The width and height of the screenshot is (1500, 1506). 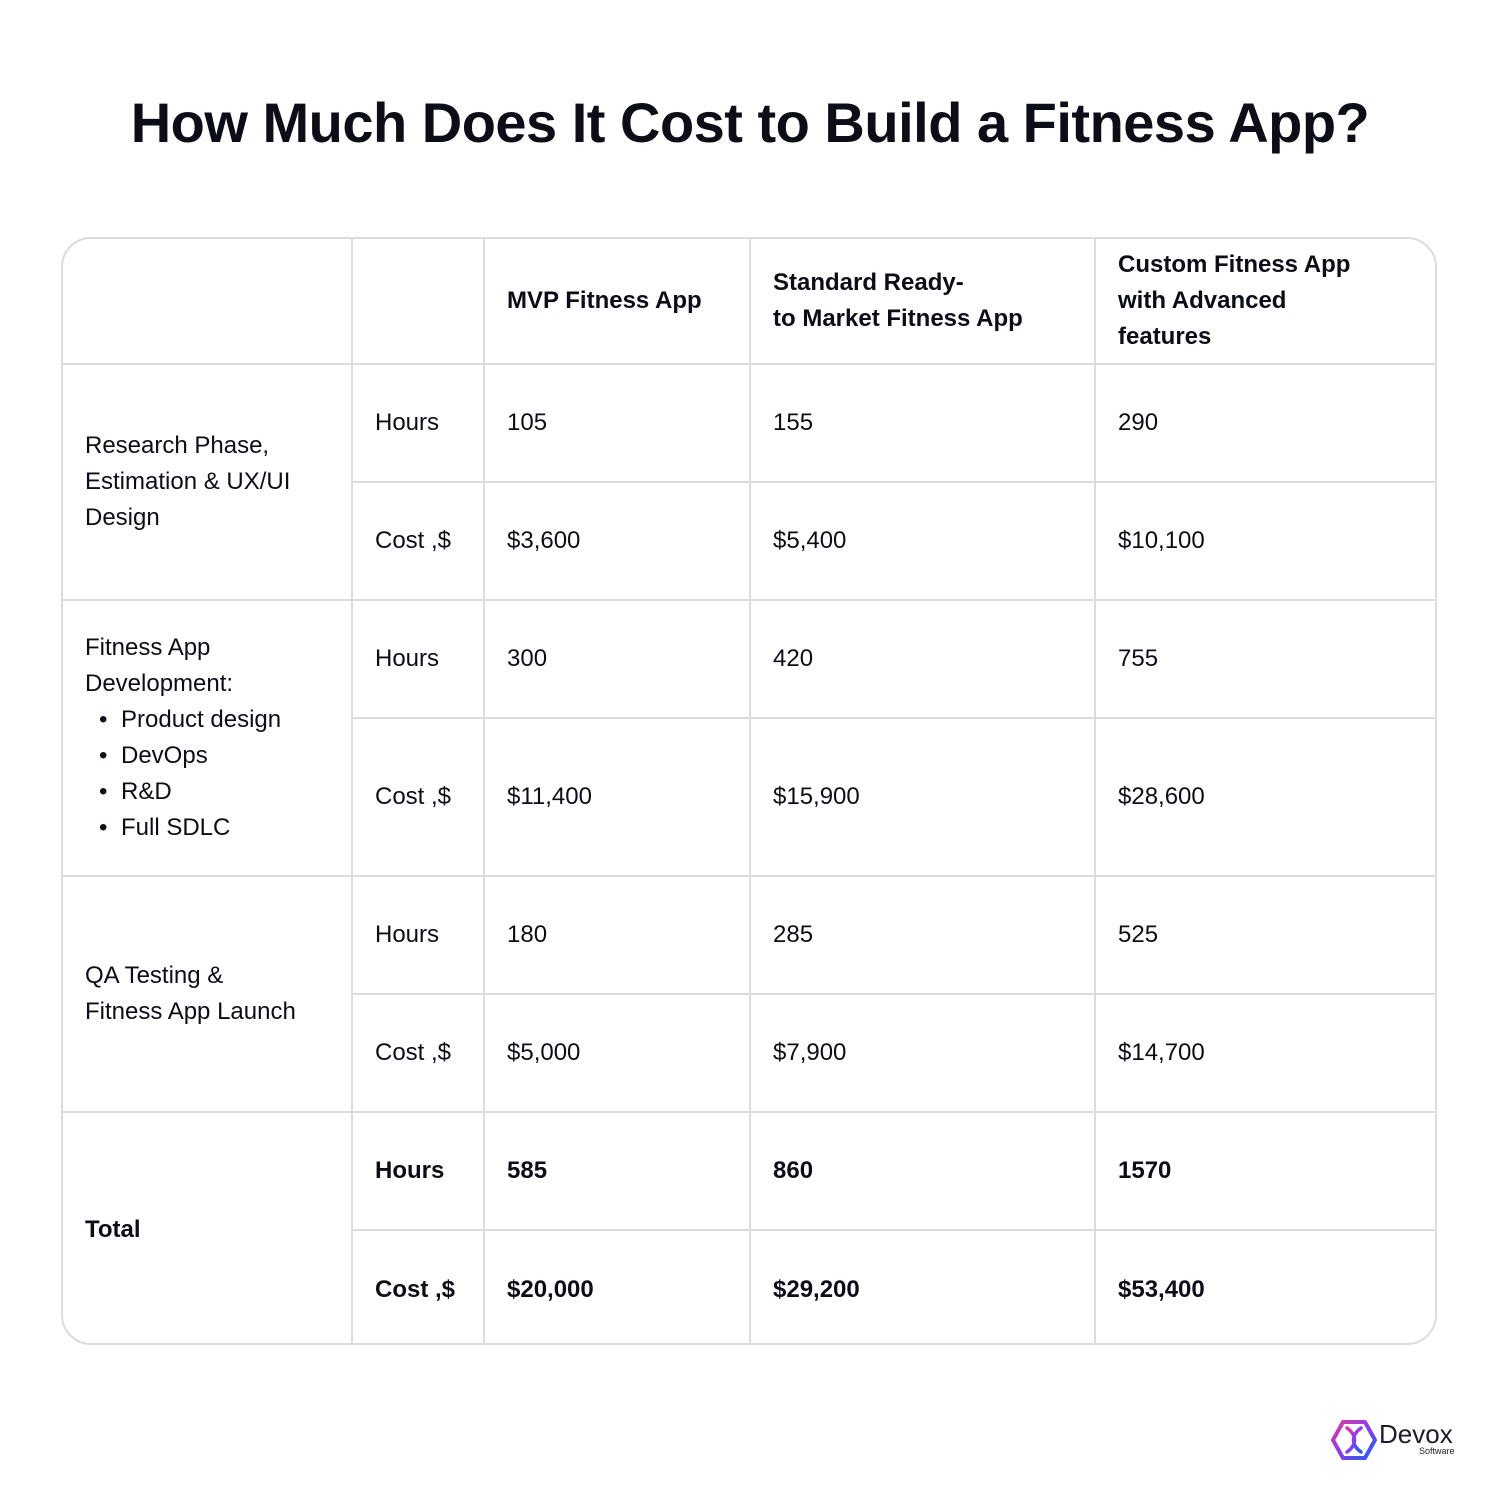 What do you see at coordinates (159, 665) in the screenshot?
I see `section-label-development: Fitness App Development:` at bounding box center [159, 665].